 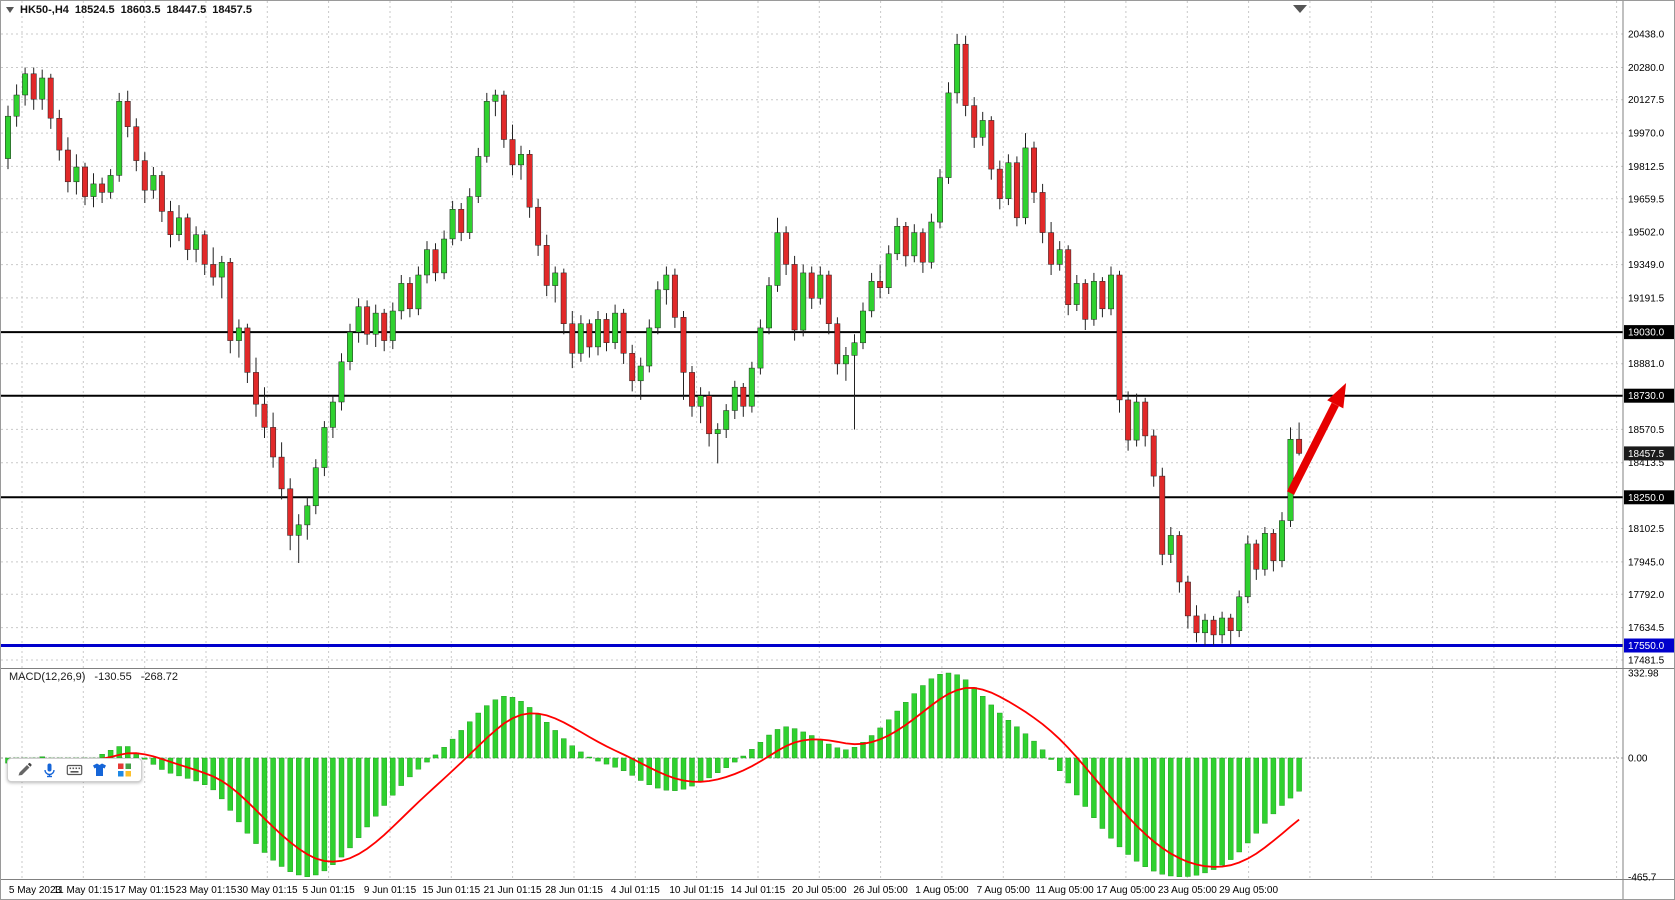 What do you see at coordinates (140, 10) in the screenshot?
I see `quote-high: 18603.5` at bounding box center [140, 10].